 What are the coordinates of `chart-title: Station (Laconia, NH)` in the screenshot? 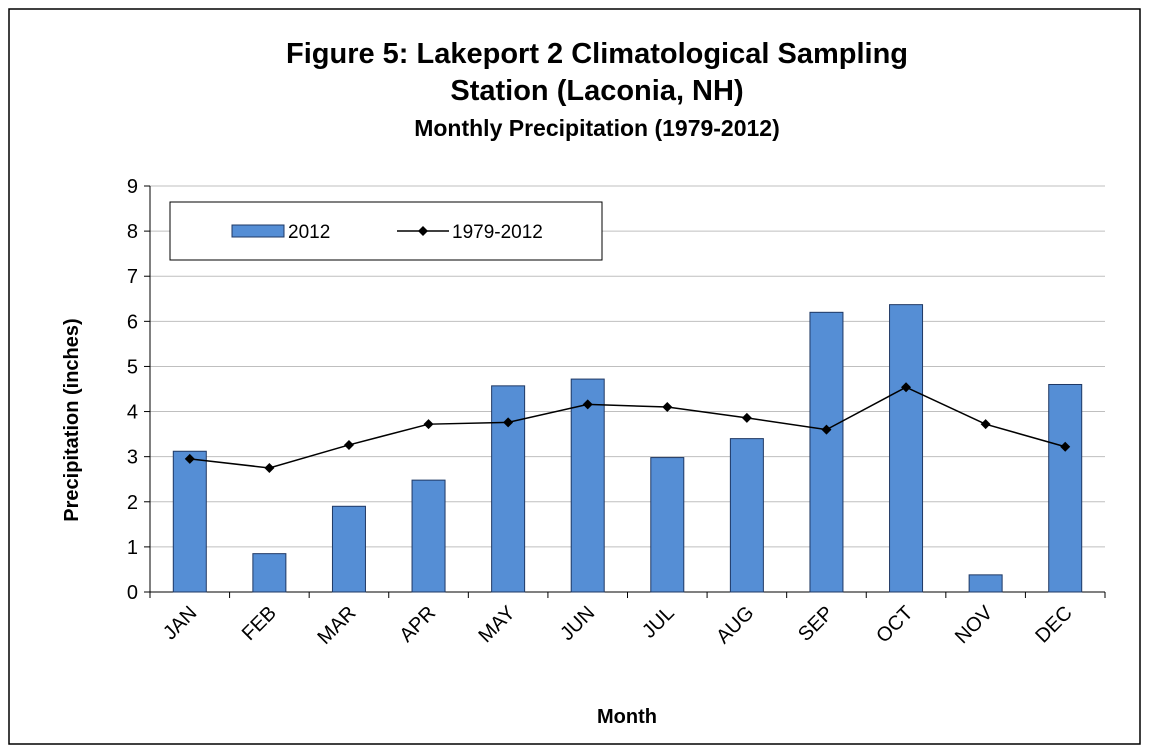 It's located at (596, 91).